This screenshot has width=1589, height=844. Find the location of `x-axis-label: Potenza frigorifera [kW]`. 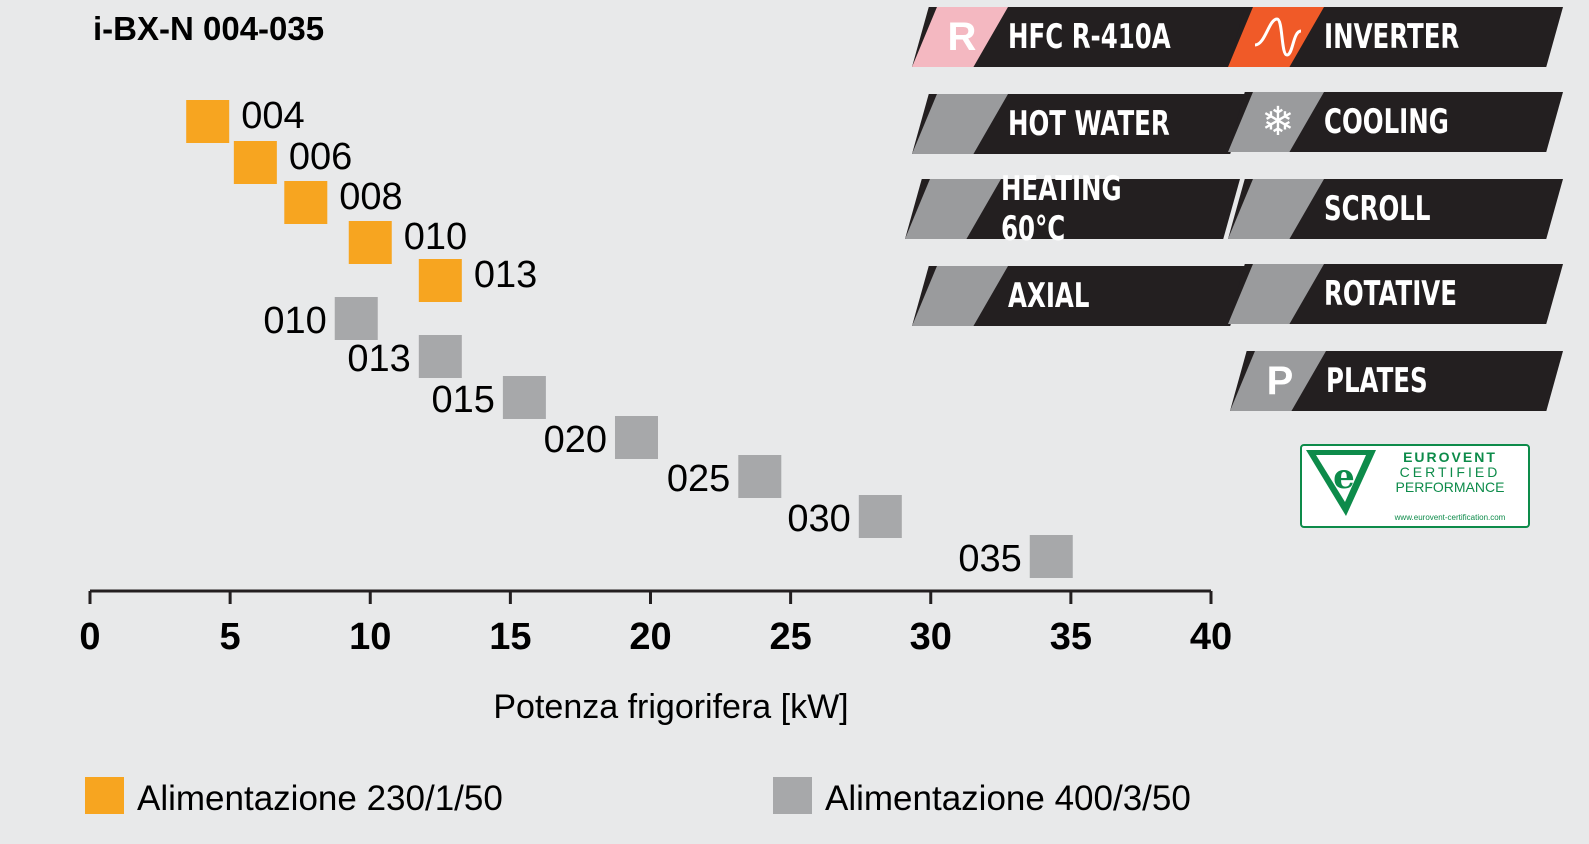

x-axis-label: Potenza frigorifera [kW] is located at coordinates (670, 707).